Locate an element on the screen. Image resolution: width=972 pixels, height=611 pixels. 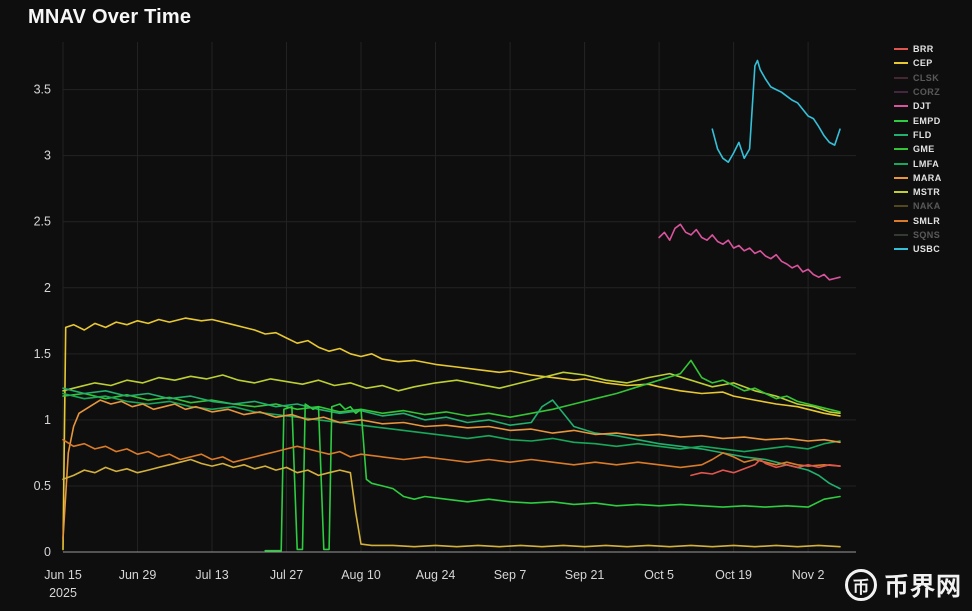
watermark: 币 币界网 is located at coordinates (903, 585).